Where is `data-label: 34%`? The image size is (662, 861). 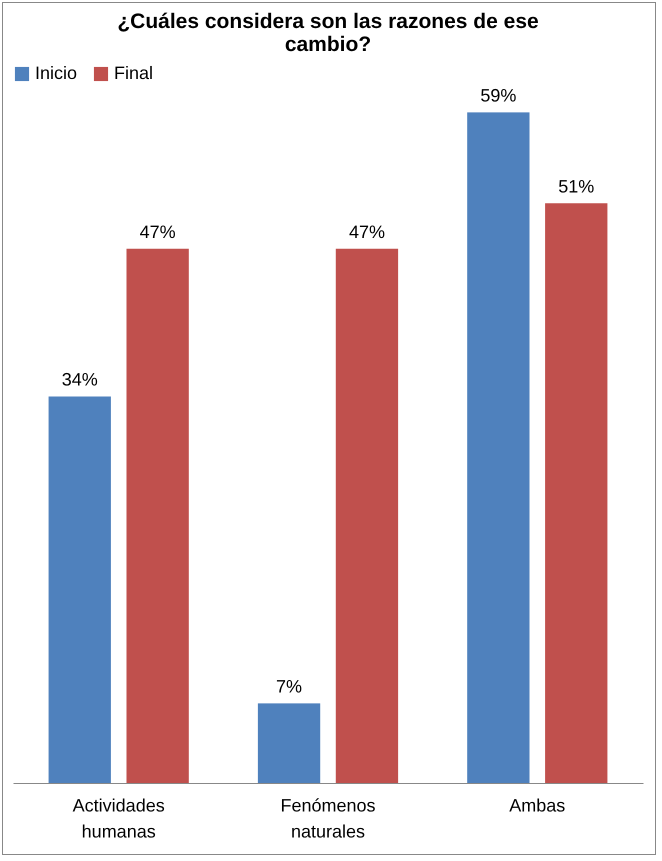
data-label: 34% is located at coordinates (80, 380).